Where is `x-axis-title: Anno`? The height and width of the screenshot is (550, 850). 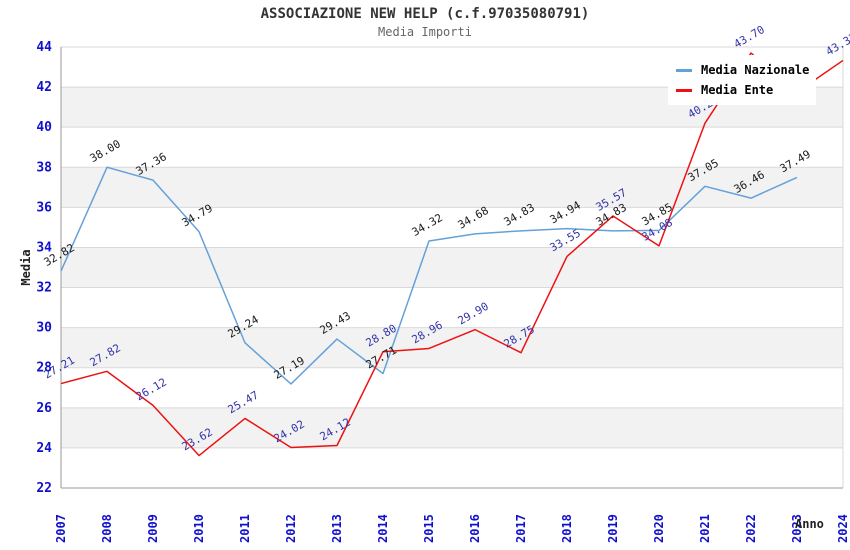
x-axis-title: Anno is located at coordinates (809, 524).